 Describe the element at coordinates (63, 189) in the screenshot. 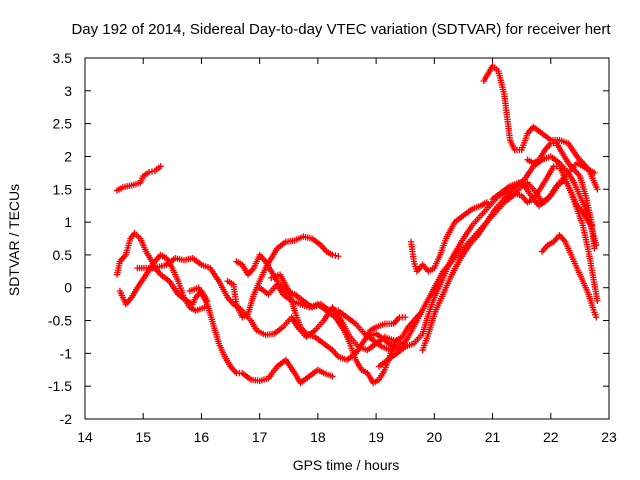

I see `y-tick-label: 1.5` at that location.